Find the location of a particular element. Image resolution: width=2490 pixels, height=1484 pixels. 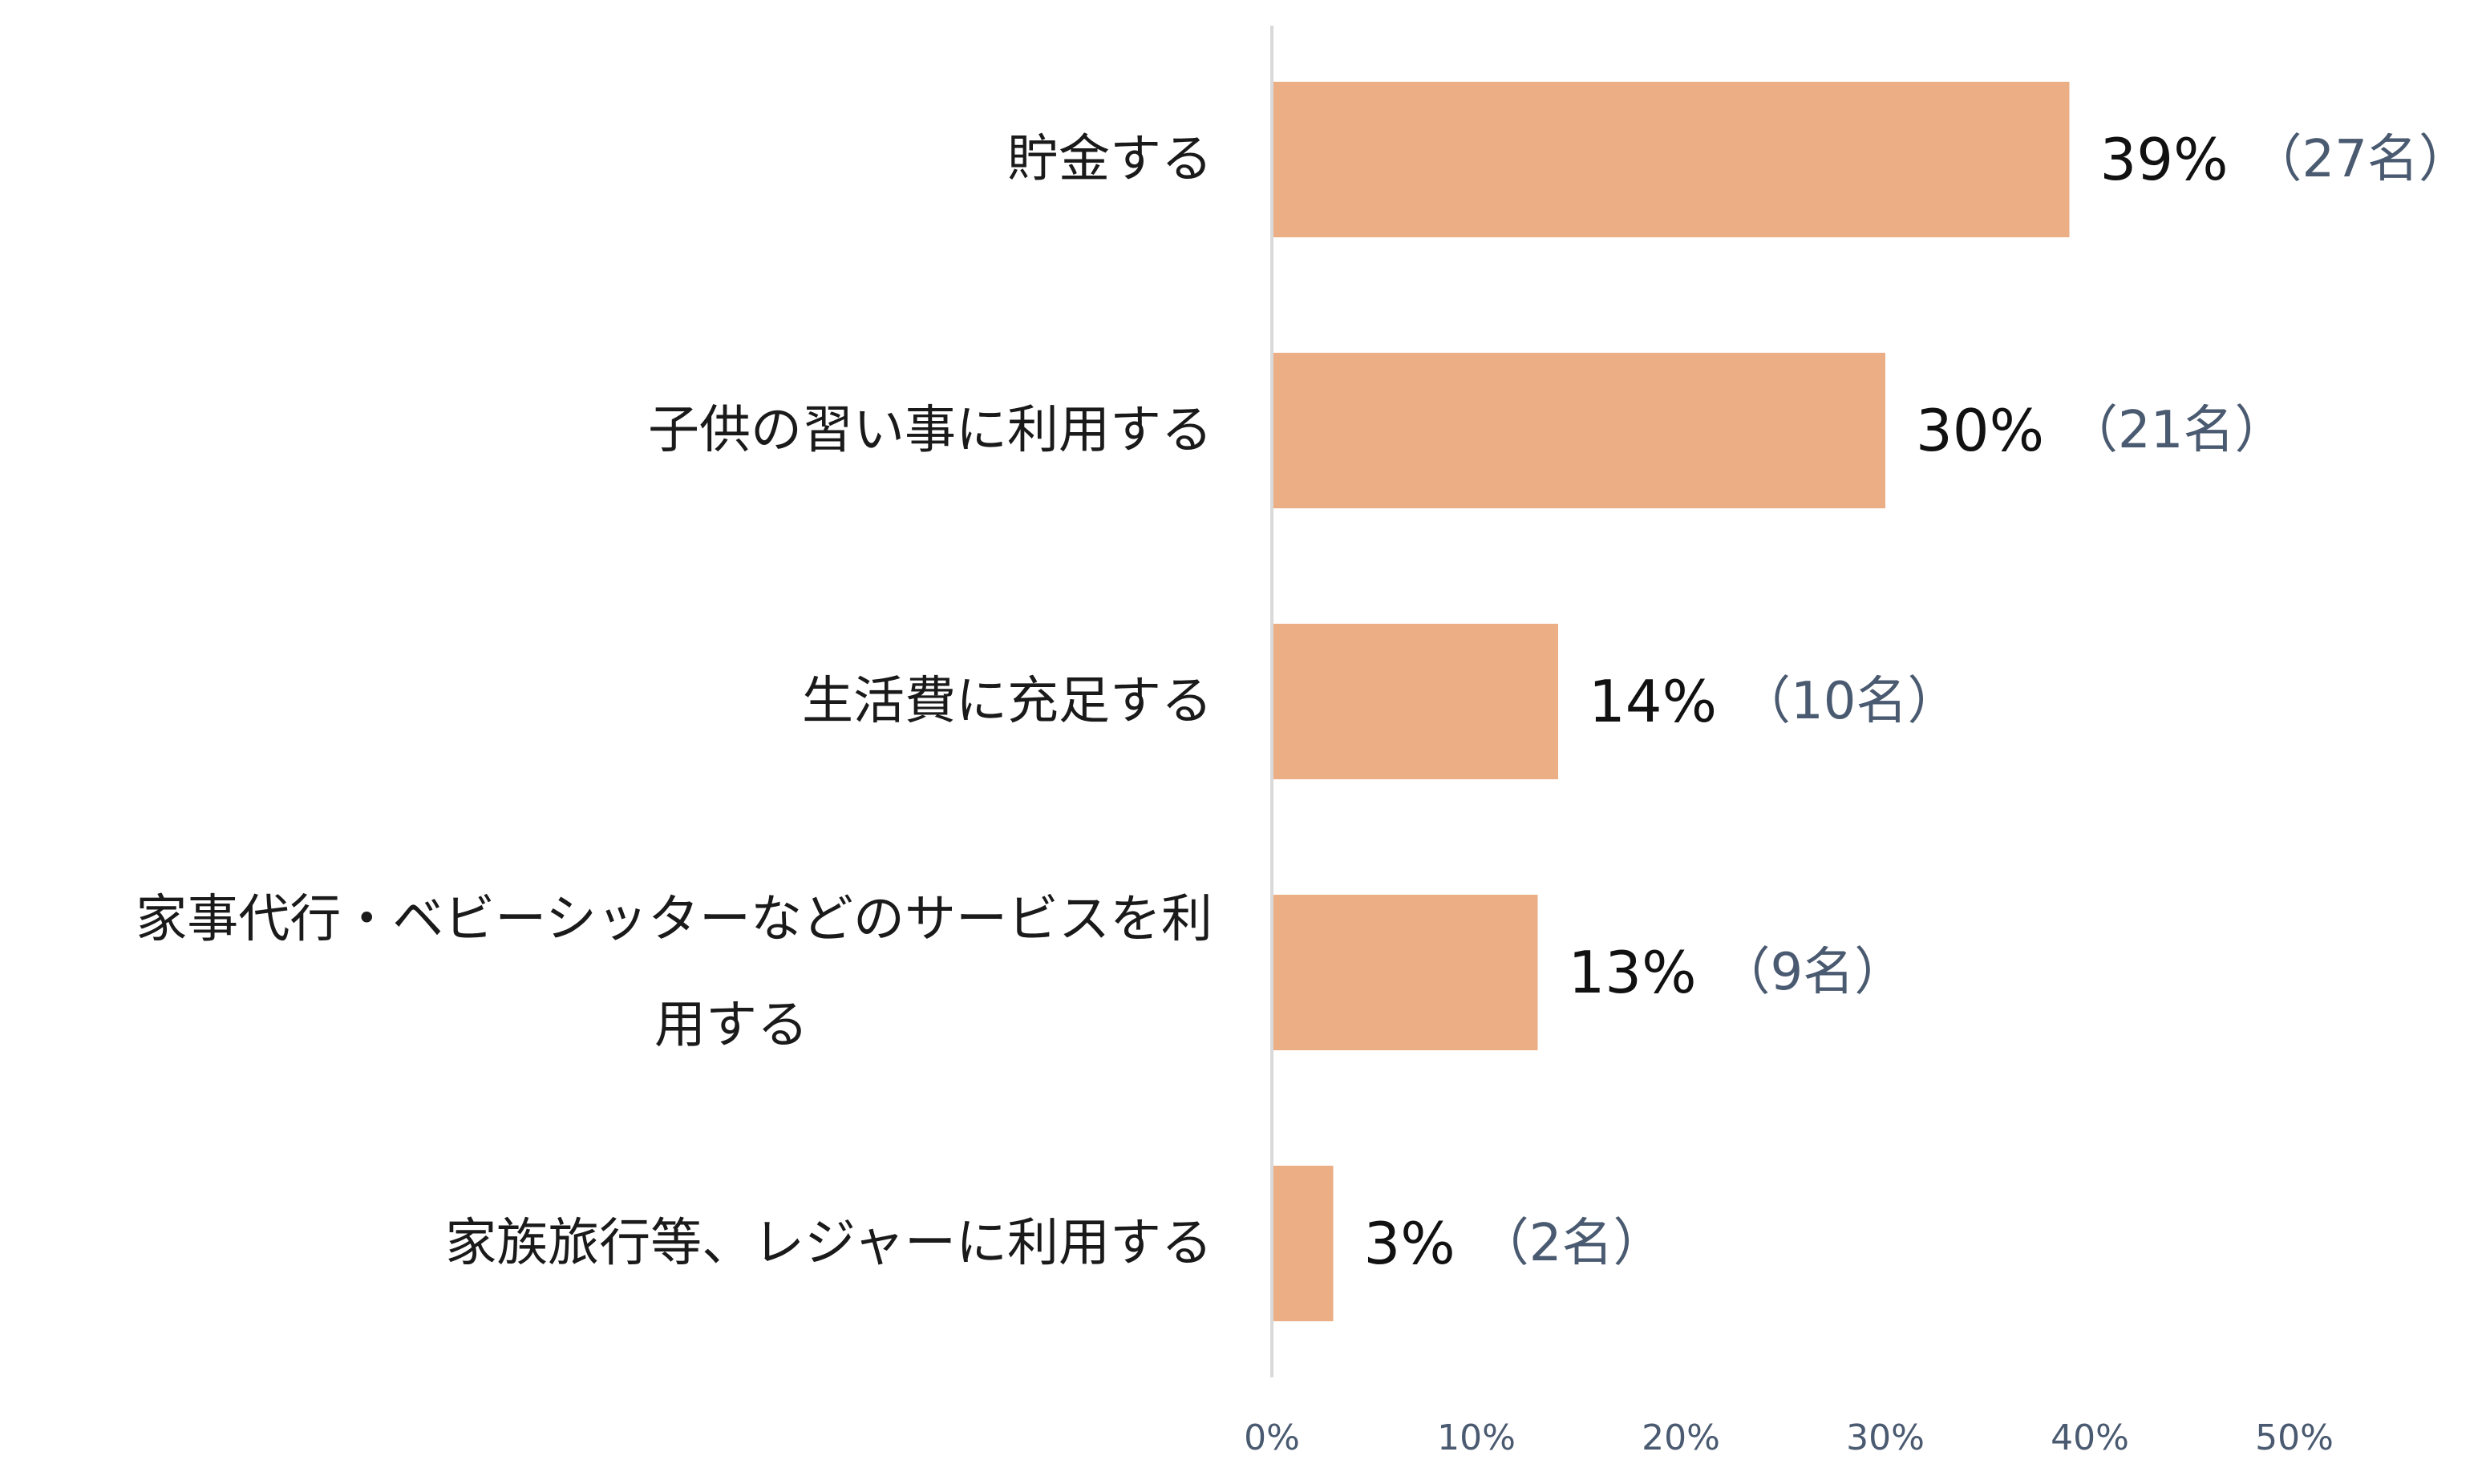

x-tick-label: 10% is located at coordinates (1476, 1437).